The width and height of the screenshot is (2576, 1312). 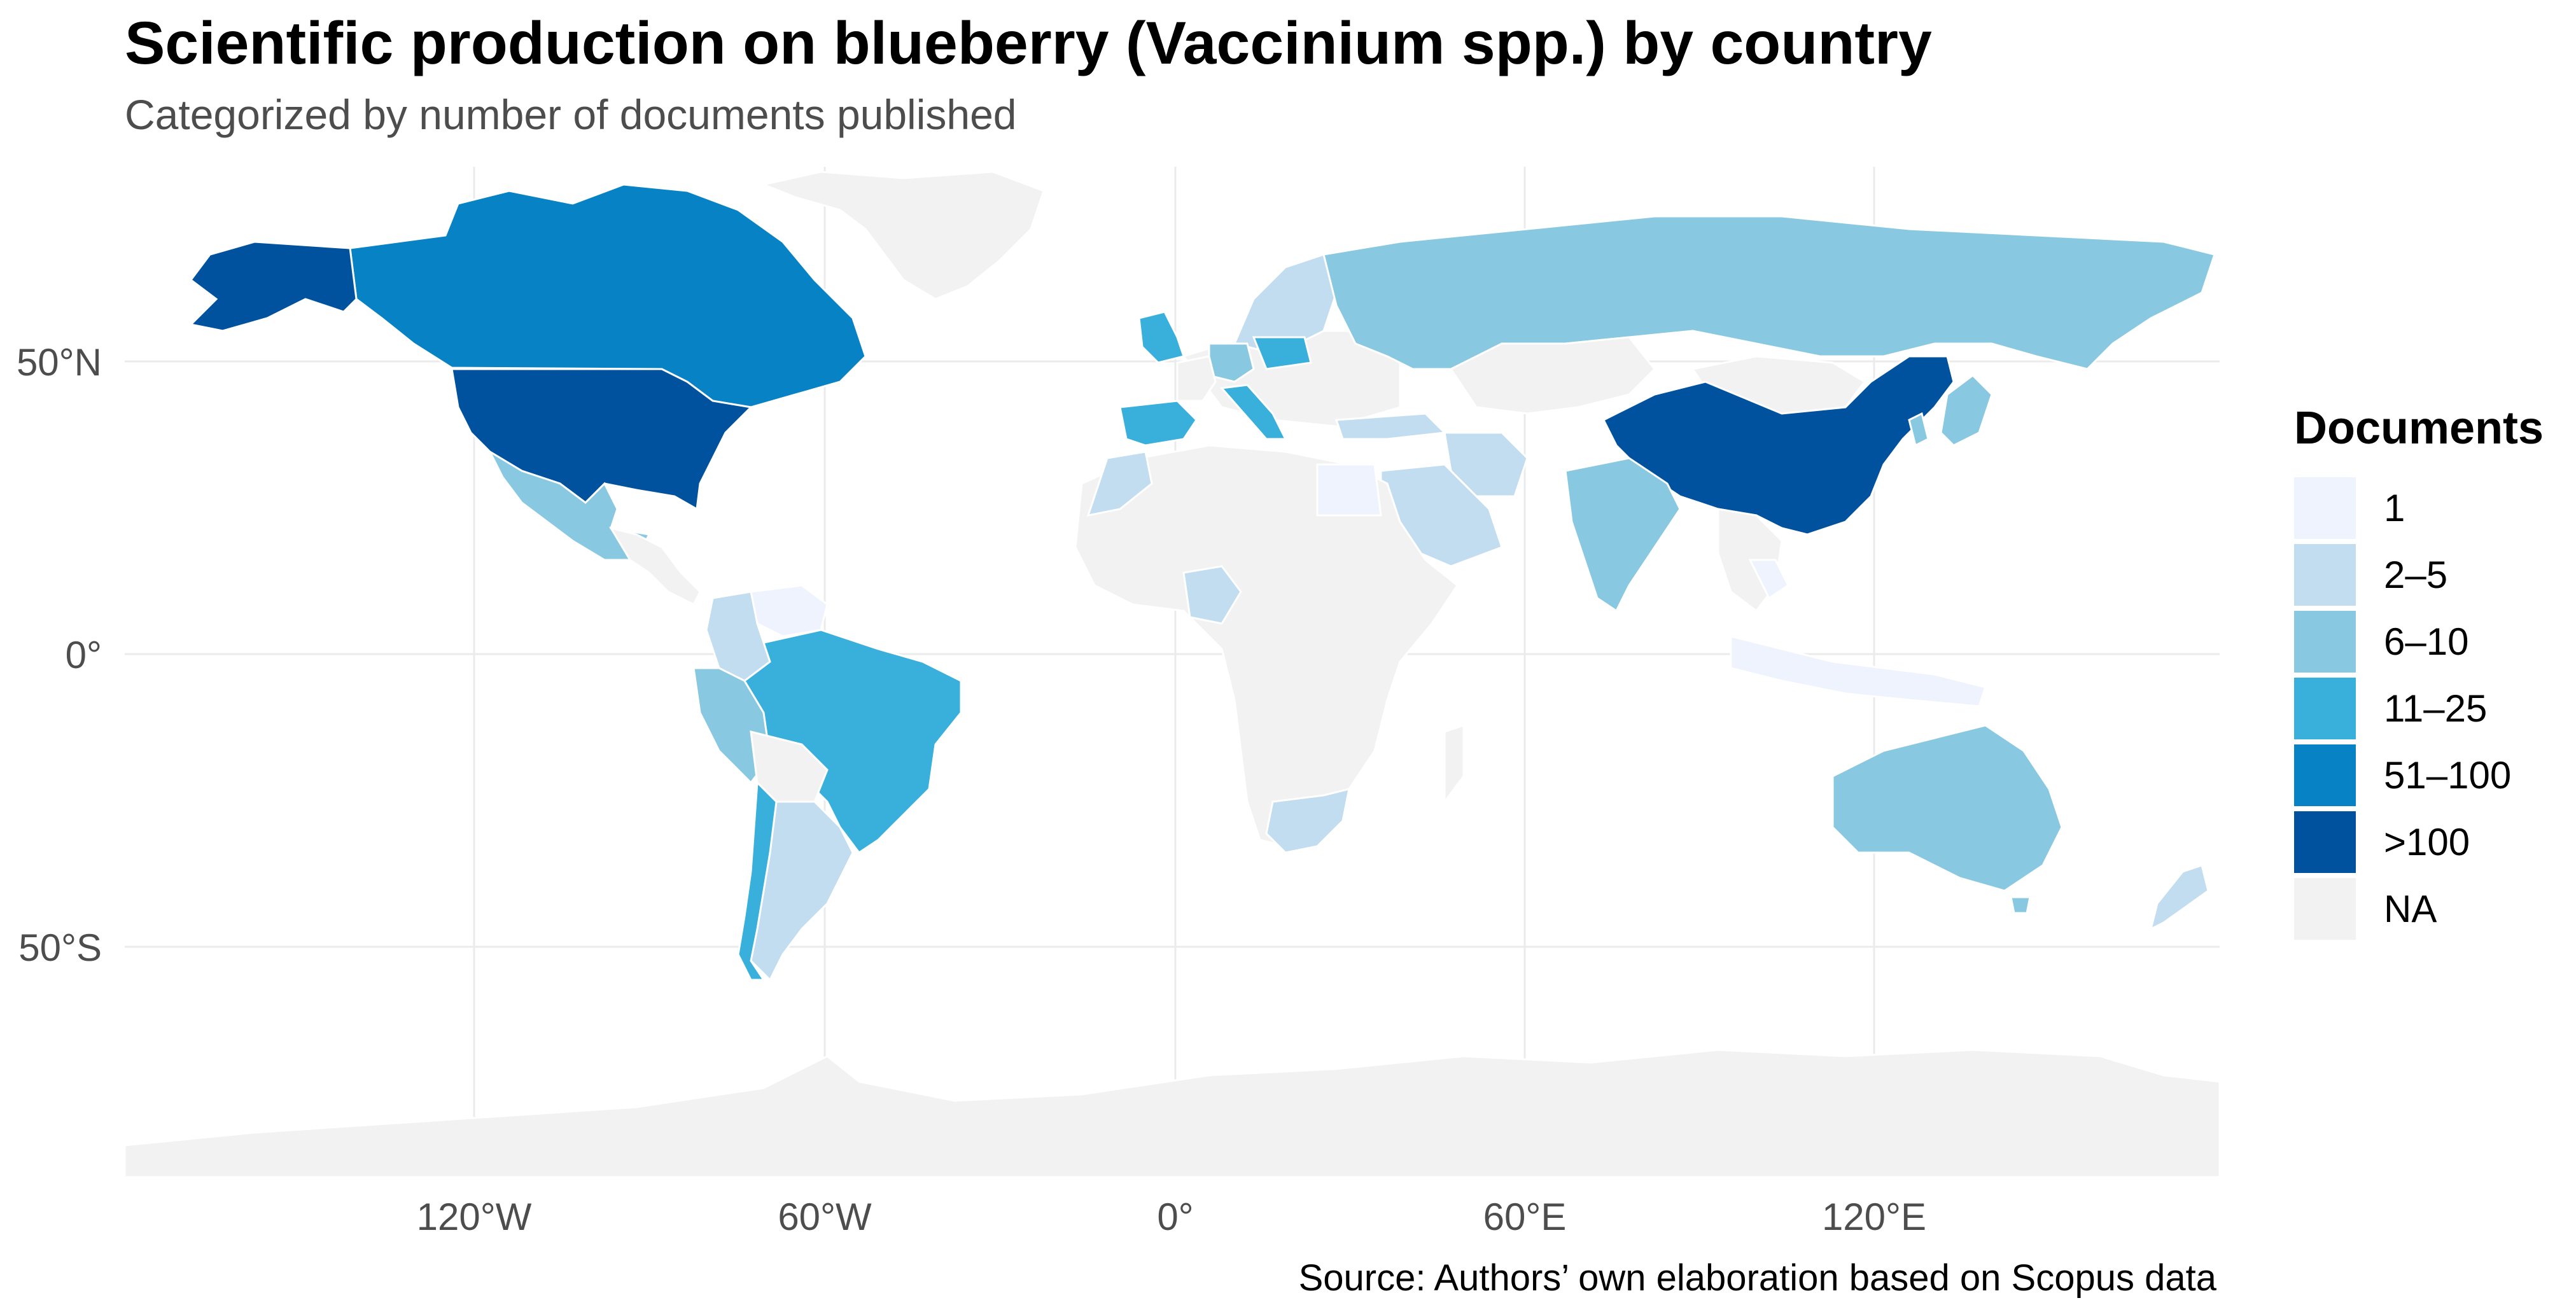 I want to click on country-indonesia, so click(x=1858, y=671).